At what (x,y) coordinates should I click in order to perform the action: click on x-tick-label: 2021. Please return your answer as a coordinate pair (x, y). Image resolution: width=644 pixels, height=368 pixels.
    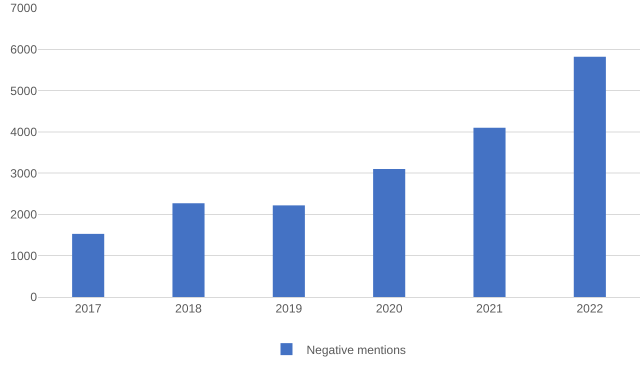
    Looking at the image, I should click on (490, 308).